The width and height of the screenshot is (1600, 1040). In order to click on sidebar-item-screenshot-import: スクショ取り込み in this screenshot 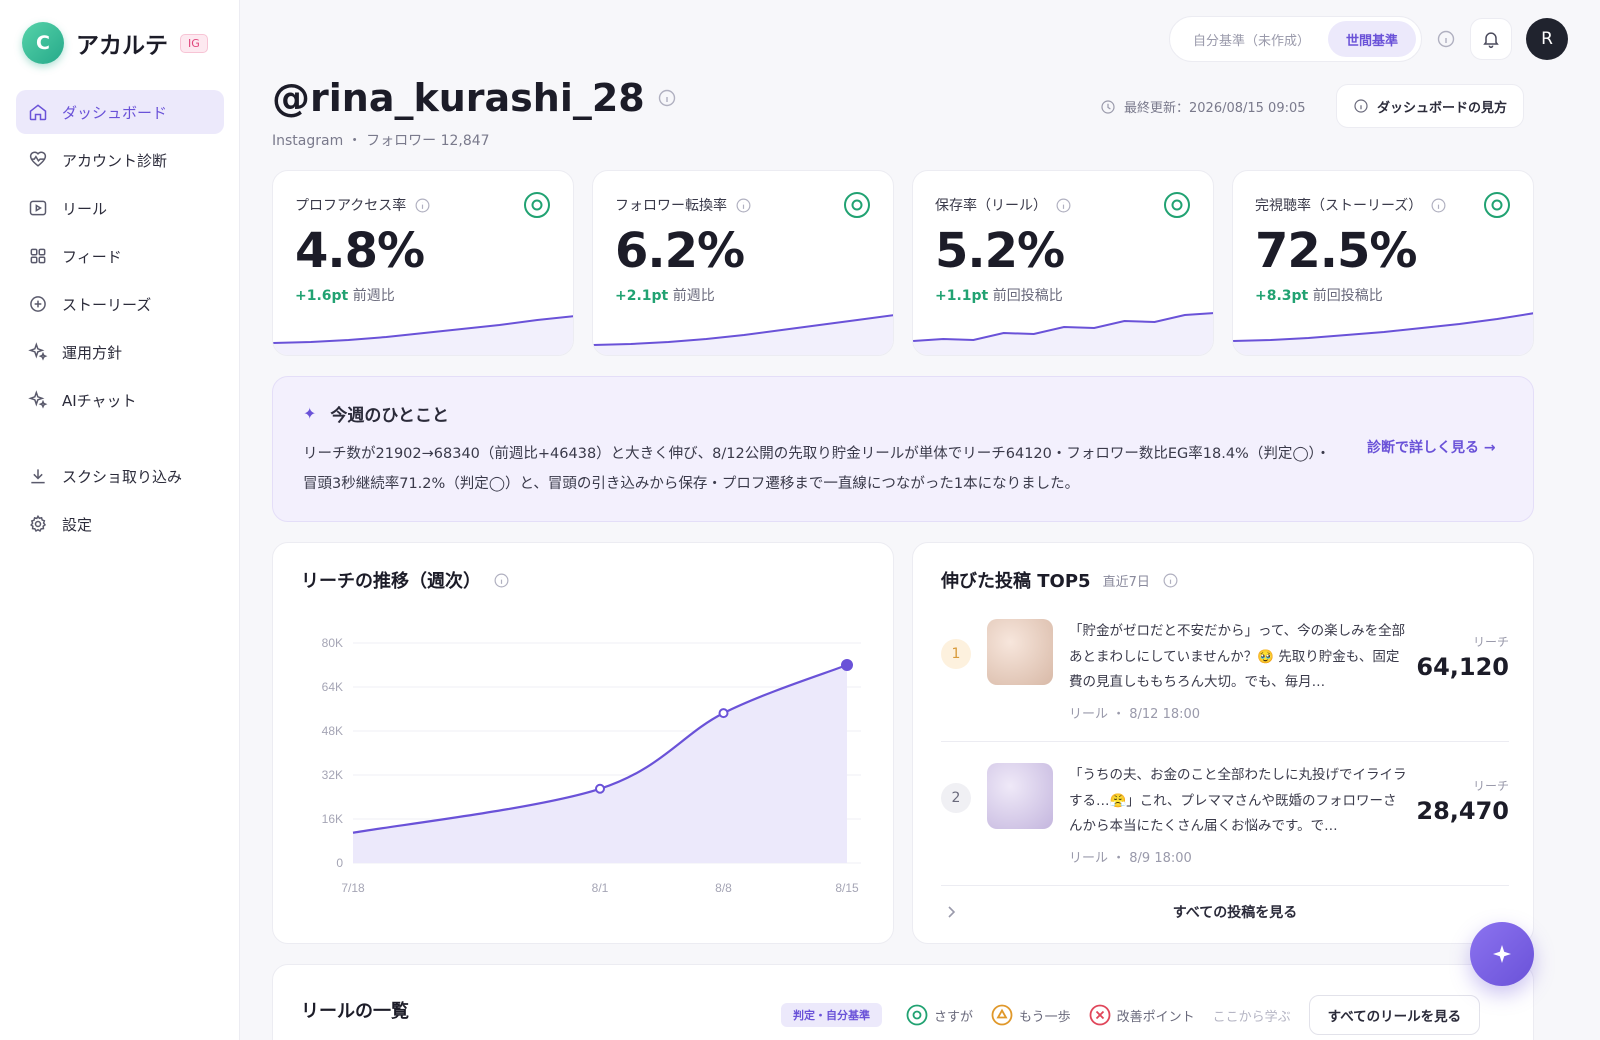, I will do `click(120, 476)`.